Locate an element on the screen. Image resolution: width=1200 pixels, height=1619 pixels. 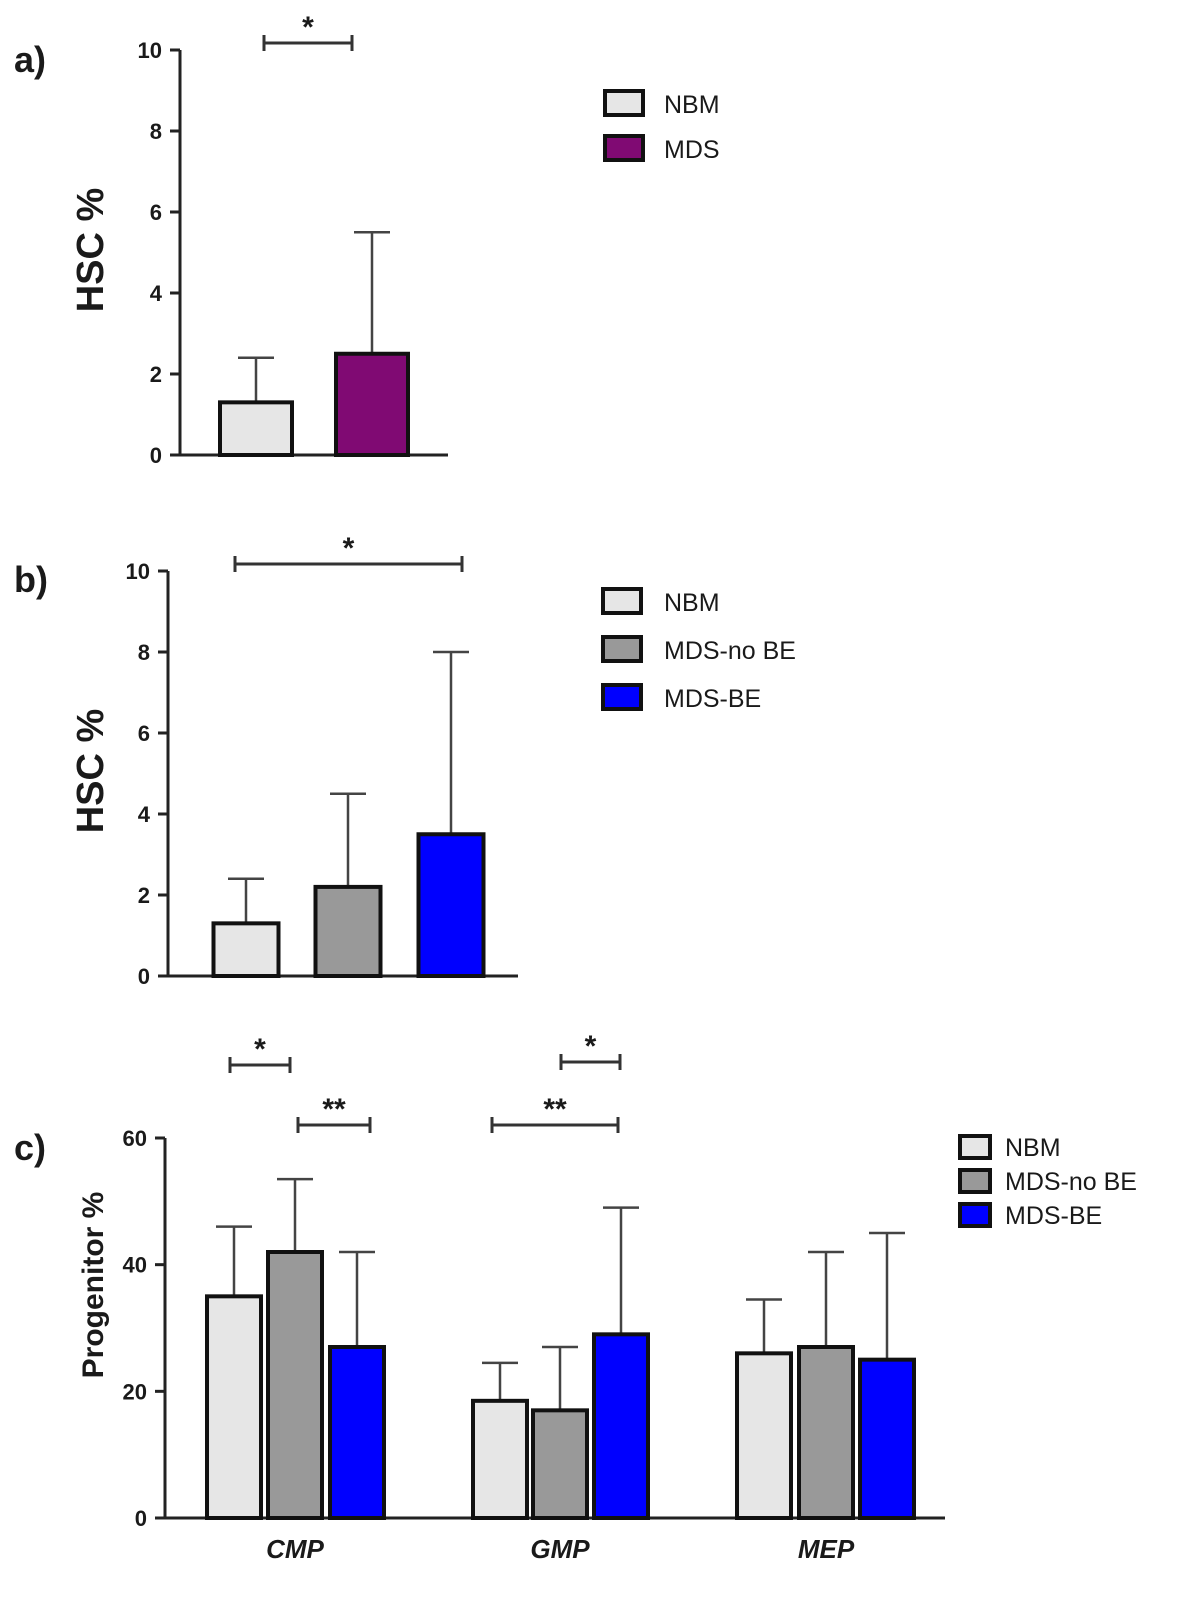
y-tick-label: 60 is located at coordinates (135, 1138).